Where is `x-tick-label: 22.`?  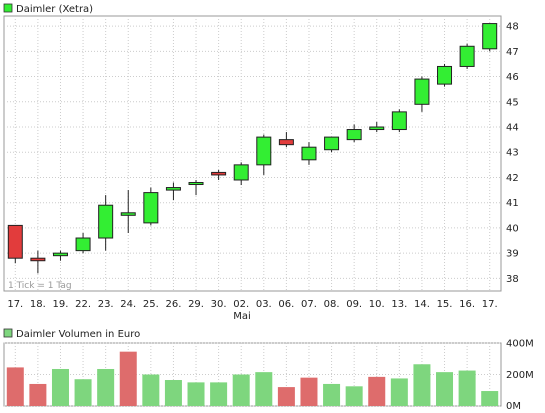
x-tick-label: 22. is located at coordinates (83, 304).